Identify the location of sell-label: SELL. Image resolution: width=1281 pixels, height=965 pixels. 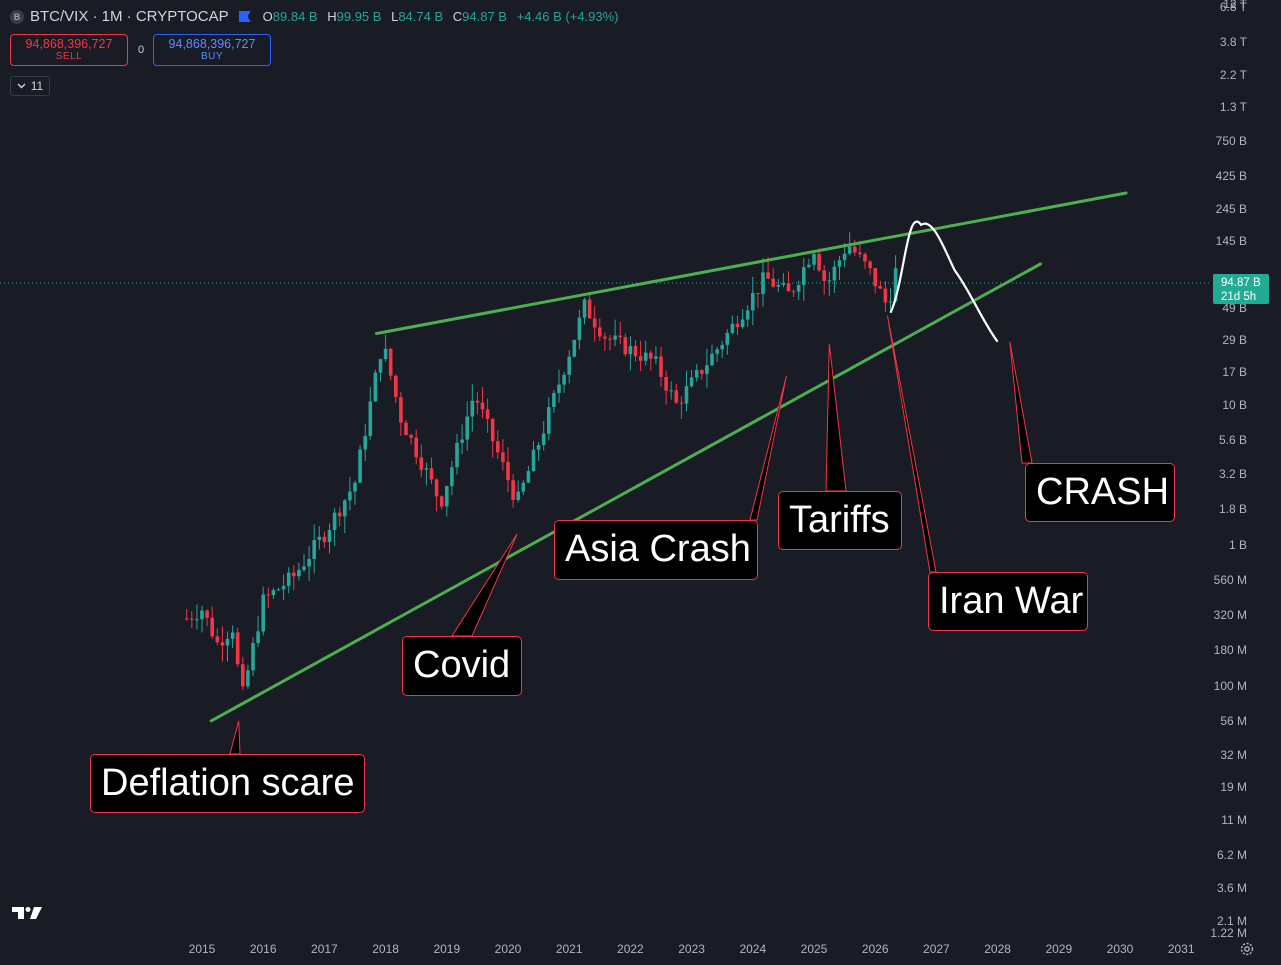
(69, 56).